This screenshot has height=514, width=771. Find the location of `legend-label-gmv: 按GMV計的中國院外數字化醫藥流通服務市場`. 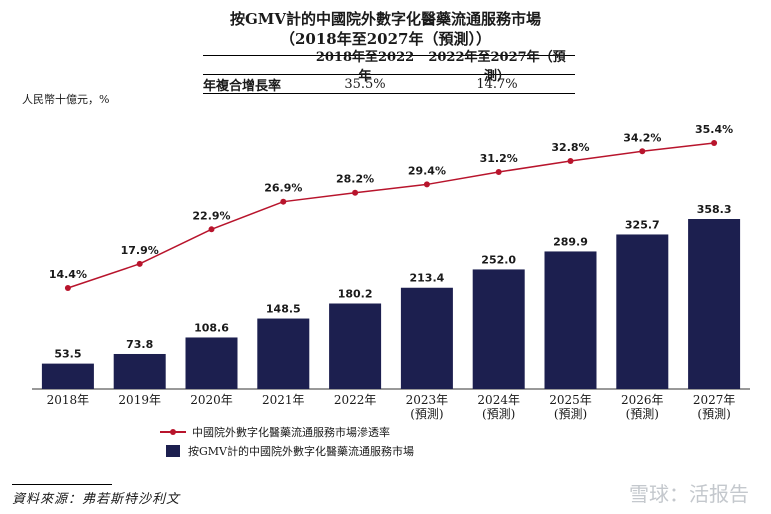

legend-label-gmv: 按GMV計的中國院外數字化醫藥流通服務市場 is located at coordinates (301, 451).